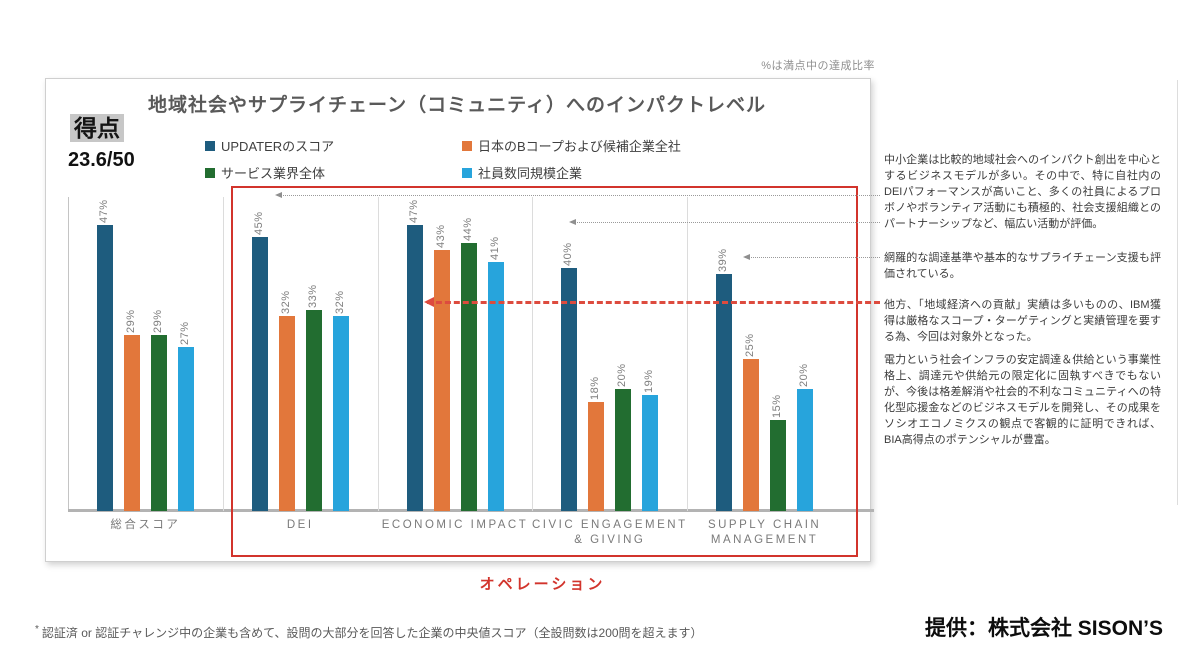 This screenshot has height=662, width=1199. Describe the element at coordinates (1022, 266) in the screenshot. I see `annotation-supply-chain: 網羅的な調達基準や基本的なサプライチェーン支援も評価されている。` at that location.